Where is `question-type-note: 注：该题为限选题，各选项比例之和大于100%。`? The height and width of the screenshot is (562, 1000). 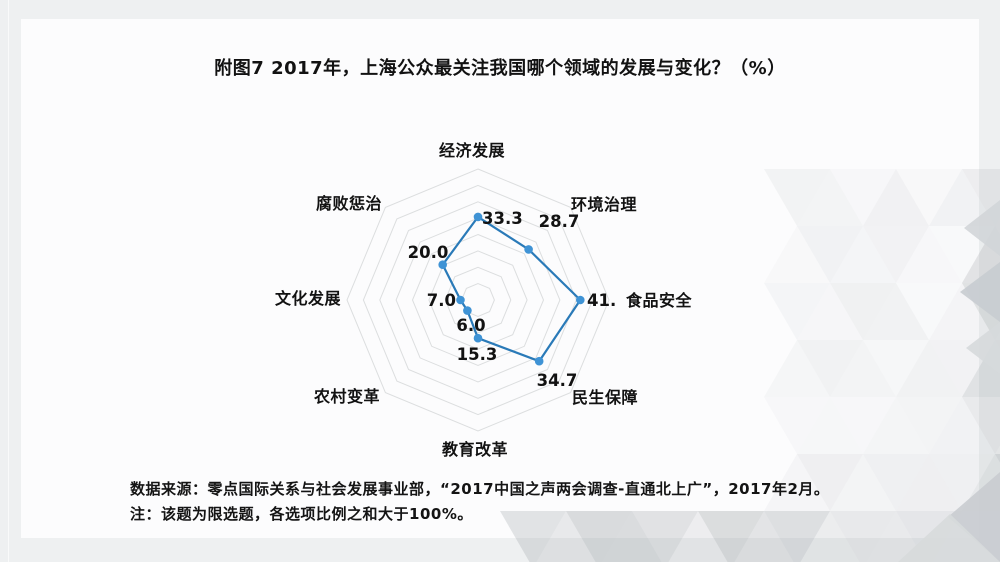
question-type-note: 注：该题为限选题，各选项比例之和大于100%。 is located at coordinates (301, 514).